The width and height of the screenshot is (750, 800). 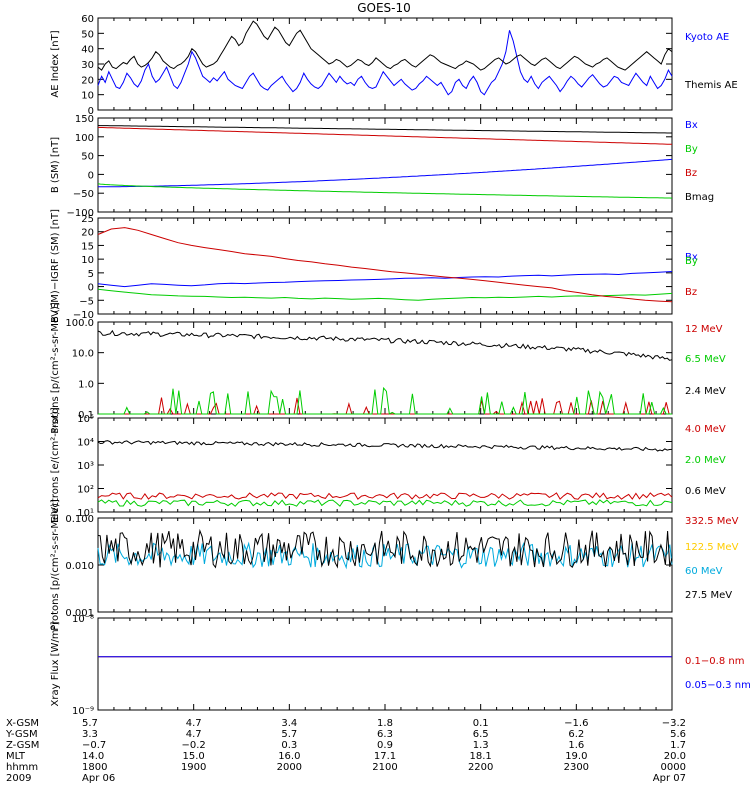 What do you see at coordinates (87, 65) in the screenshot?
I see `y-tick-label: 30` at bounding box center [87, 65].